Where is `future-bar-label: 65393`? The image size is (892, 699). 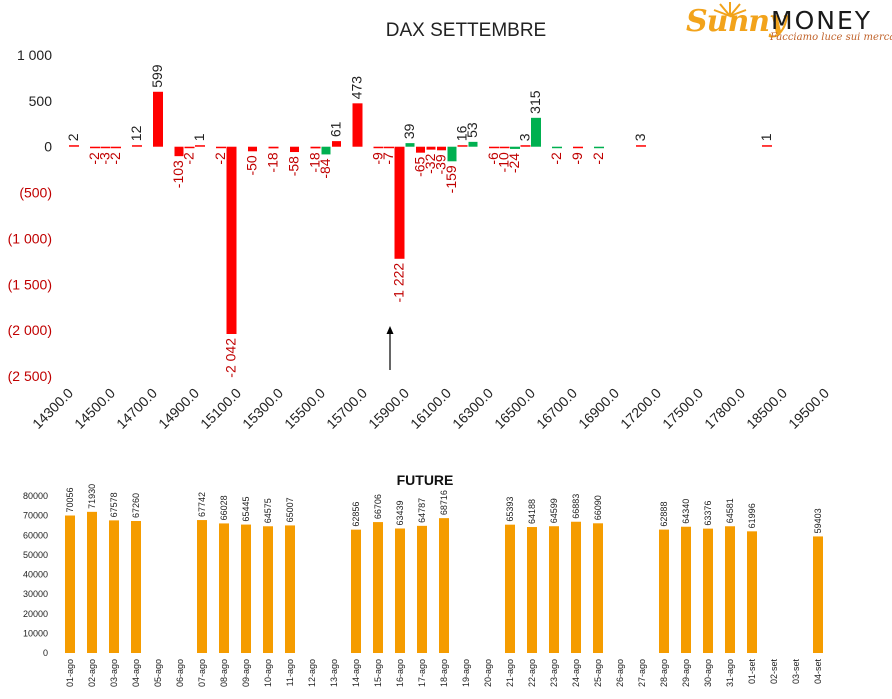 future-bar-label: 65393 is located at coordinates (510, 509).